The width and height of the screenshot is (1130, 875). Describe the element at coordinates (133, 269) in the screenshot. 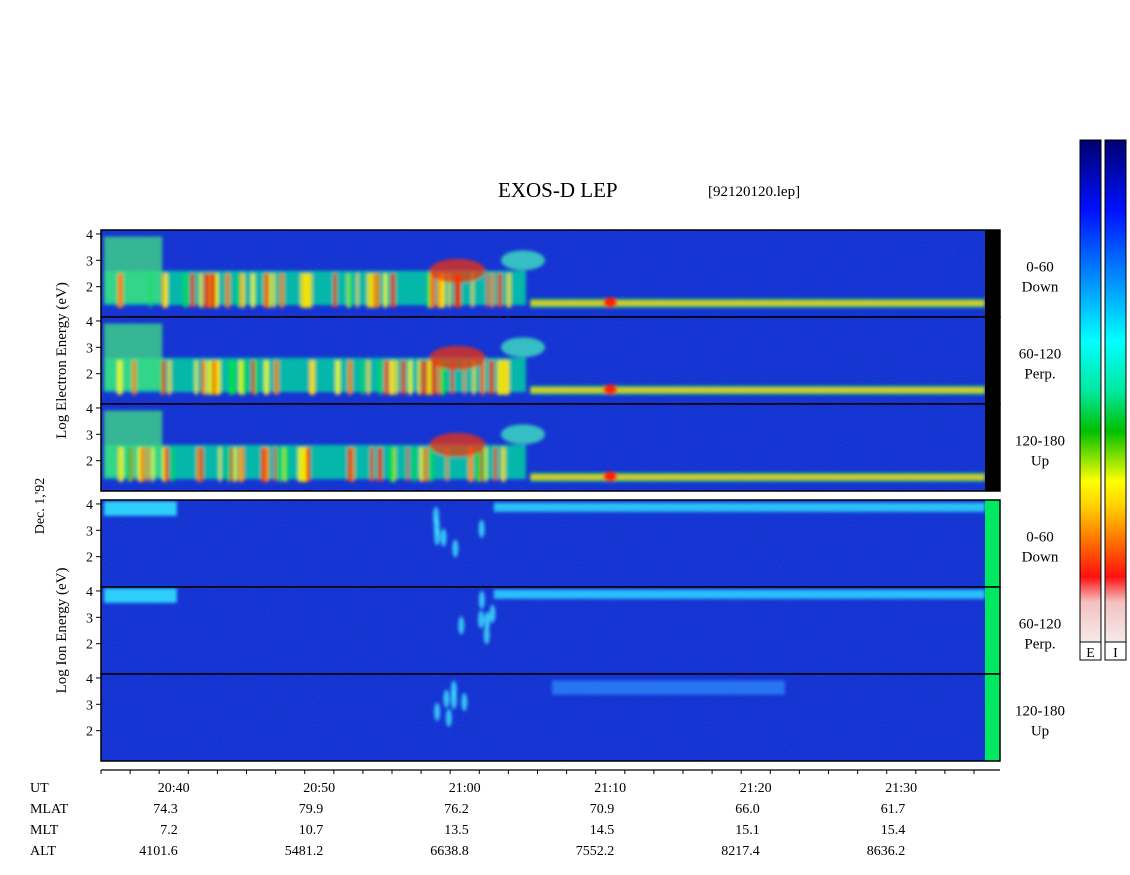

I see `plasma-band-early` at that location.